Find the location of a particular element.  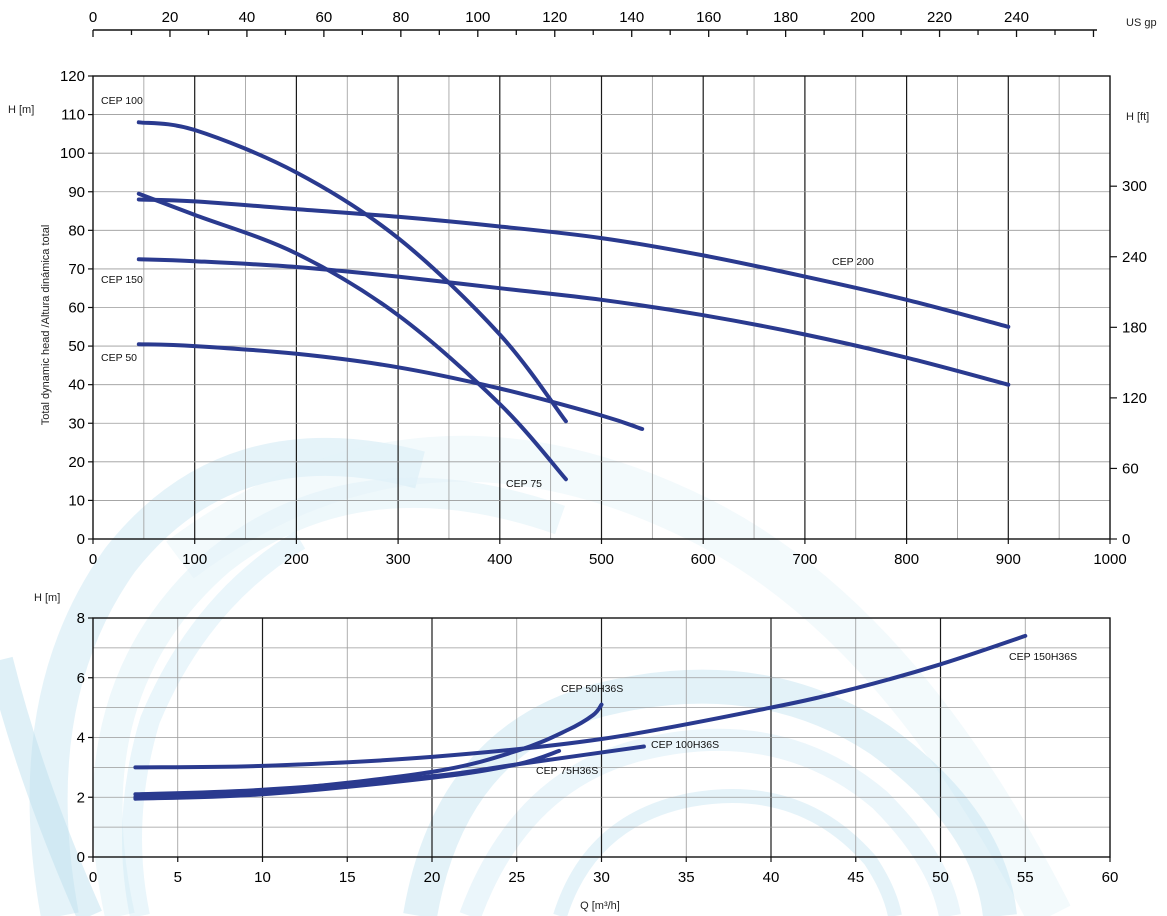

y-tick-label: 30 is located at coordinates (76, 423).